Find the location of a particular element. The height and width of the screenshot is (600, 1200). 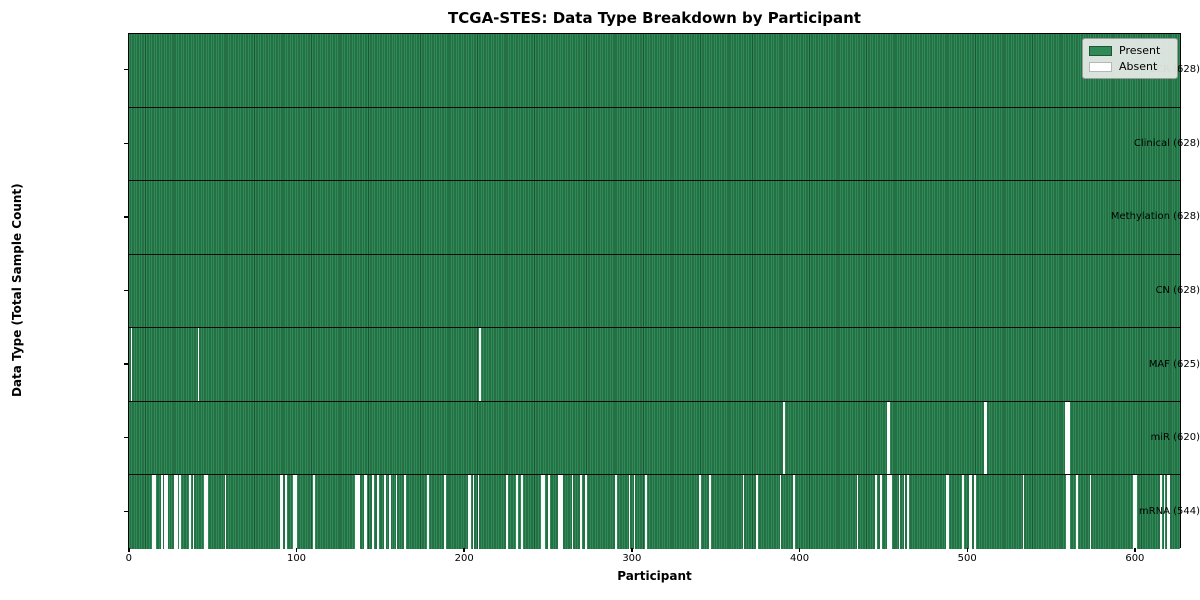

heatmap-row-clinical is located at coordinates (654, 144).